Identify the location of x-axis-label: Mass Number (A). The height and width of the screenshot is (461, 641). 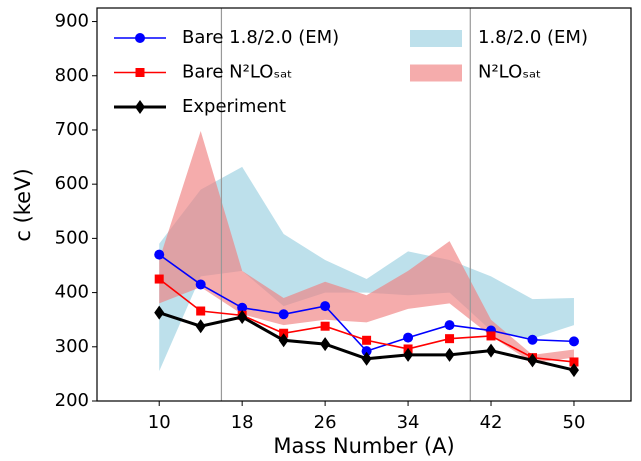
(363, 446).